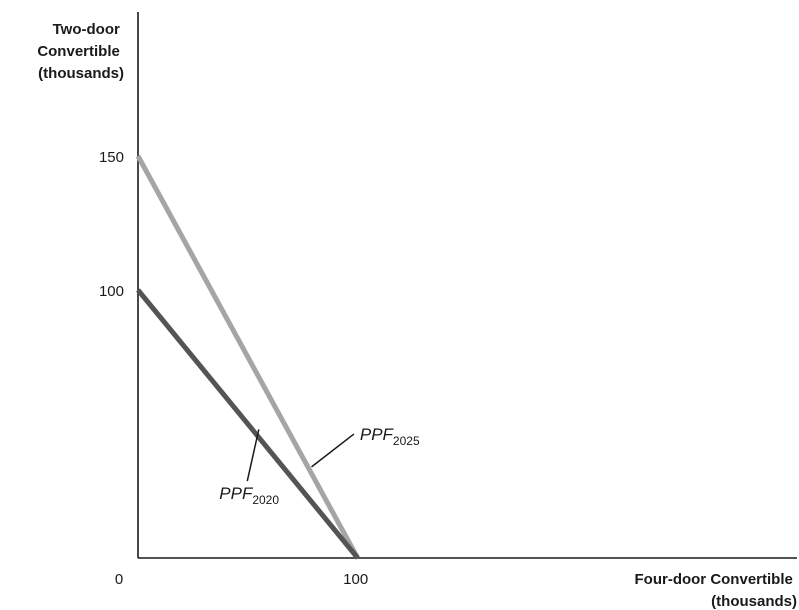 Image resolution: width=799 pixels, height=610 pixels. I want to click on y-axis-title-line-3: (thousands), so click(81, 73).